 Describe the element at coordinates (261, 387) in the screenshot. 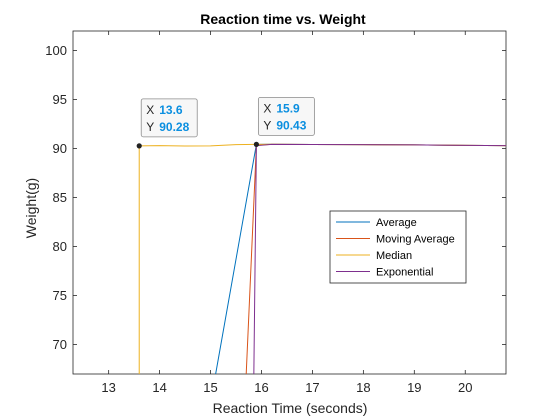

I see `x-tick-label: 16` at that location.